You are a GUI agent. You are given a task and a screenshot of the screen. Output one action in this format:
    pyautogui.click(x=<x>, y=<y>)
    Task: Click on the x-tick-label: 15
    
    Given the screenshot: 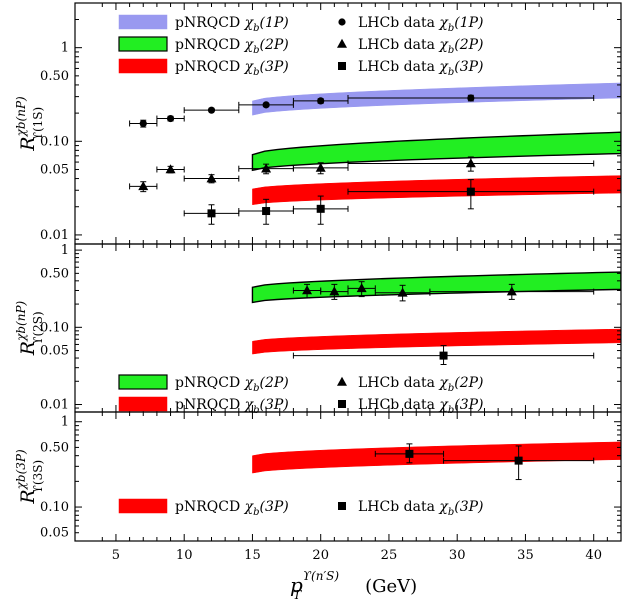 What is the action you would take?
    pyautogui.click(x=252, y=555)
    